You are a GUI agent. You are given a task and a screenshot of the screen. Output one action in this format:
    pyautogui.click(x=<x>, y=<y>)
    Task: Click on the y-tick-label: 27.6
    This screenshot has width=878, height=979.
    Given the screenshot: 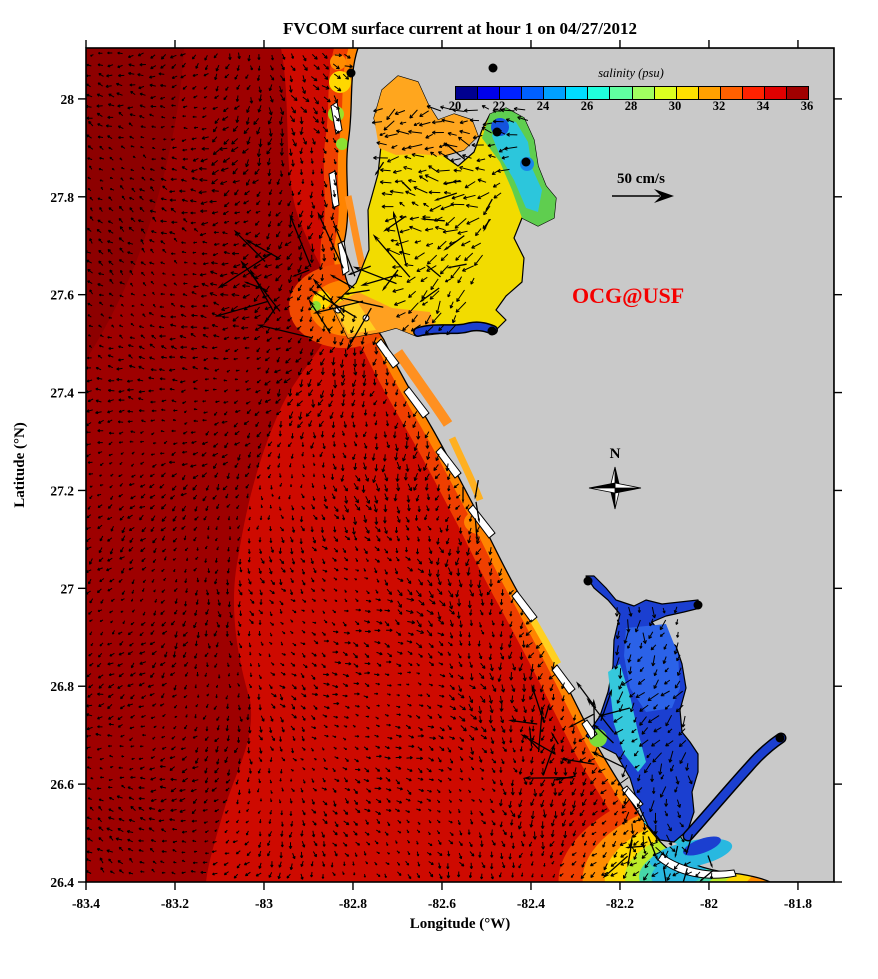 What is the action you would take?
    pyautogui.click(x=62, y=295)
    